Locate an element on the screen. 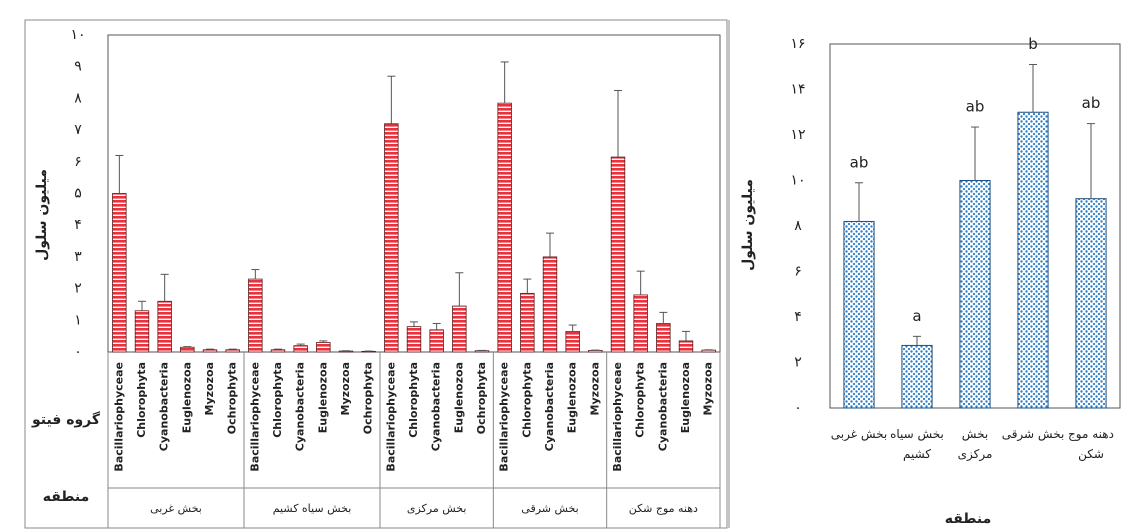 Image resolution: width=1129 pixels, height=531 pixels. x-tick-label-box: بخش غربی is located at coordinates (859, 434).